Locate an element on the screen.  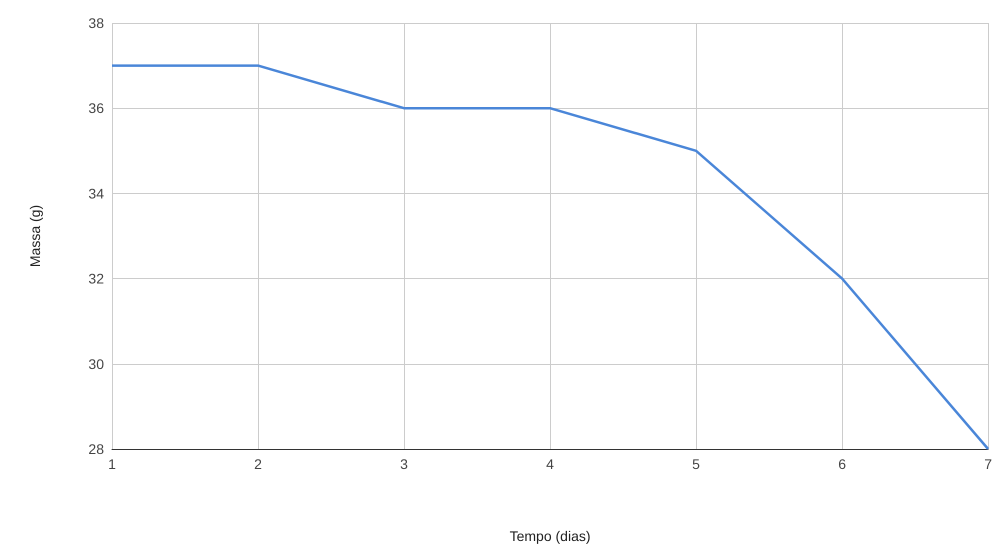
x-tick-label: 7 is located at coordinates (988, 464).